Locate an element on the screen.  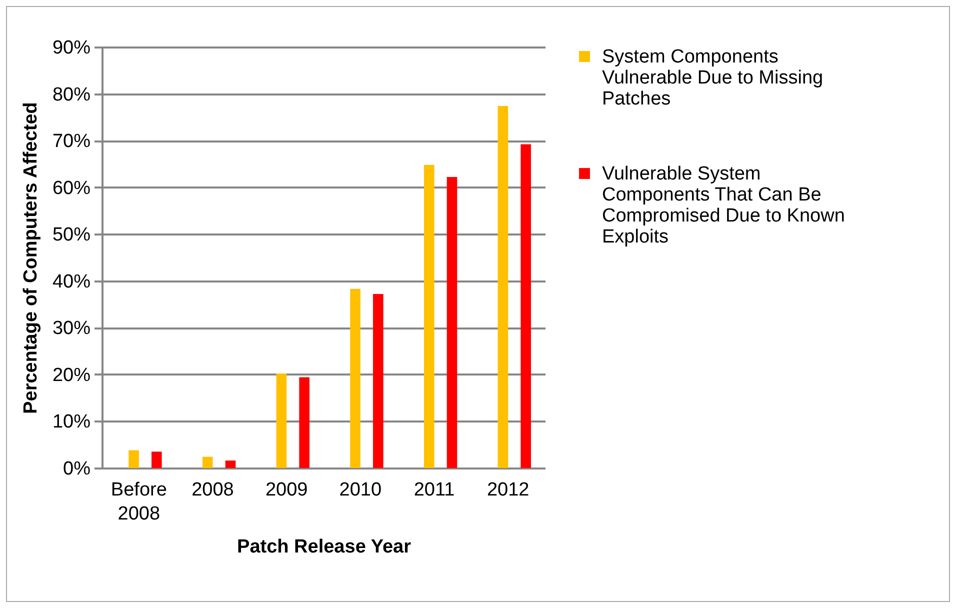
x-axis-title: Patch Release Year is located at coordinates (324, 547).